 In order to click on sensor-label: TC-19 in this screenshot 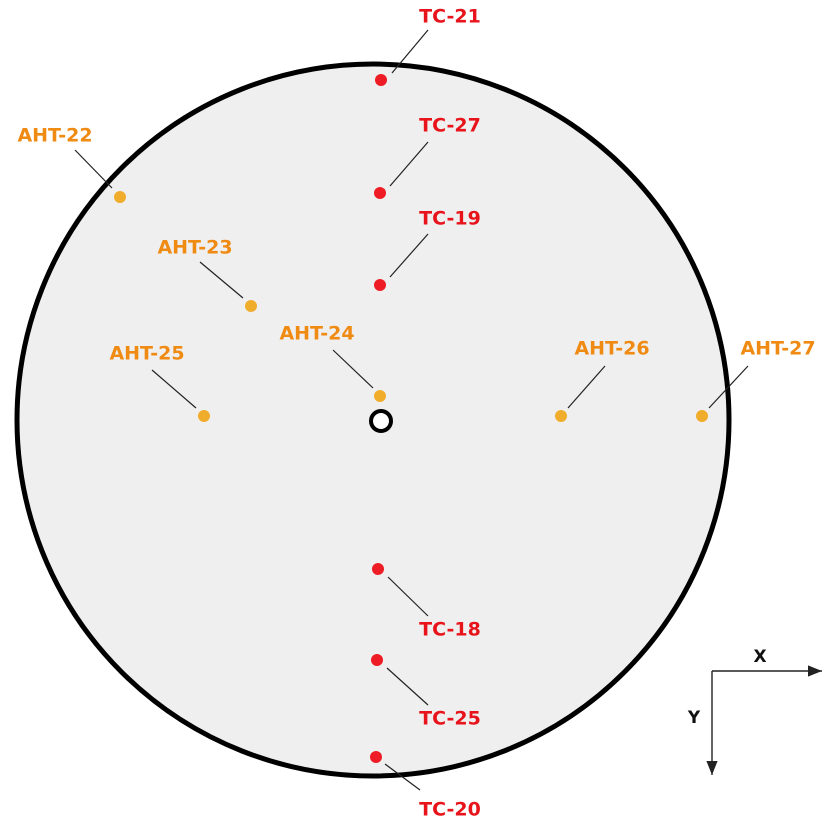, I will do `click(450, 219)`.